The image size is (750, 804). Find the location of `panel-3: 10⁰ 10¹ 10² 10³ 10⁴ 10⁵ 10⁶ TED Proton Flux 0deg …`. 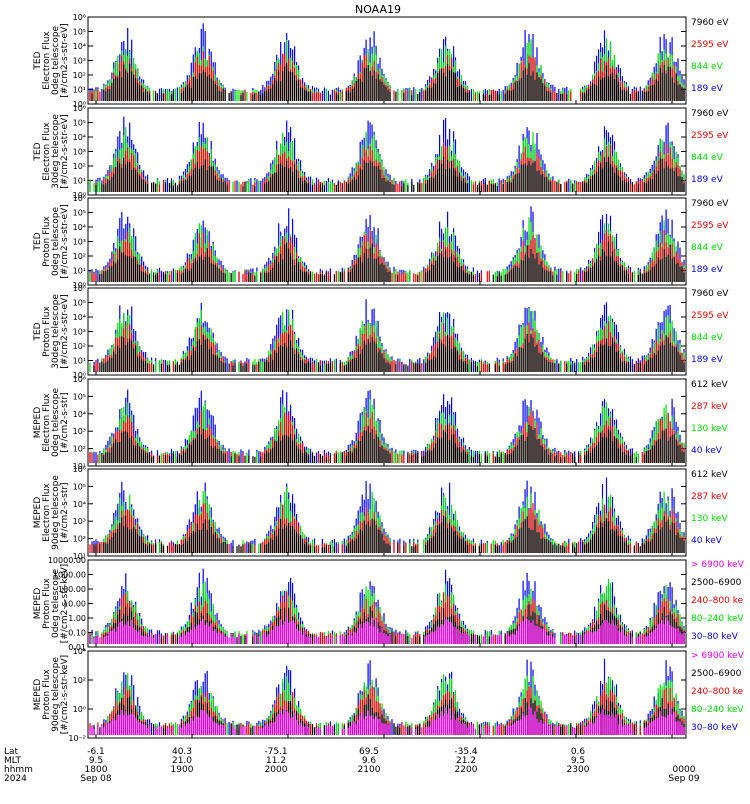

panel-3: 10⁰ 10¹ 10² 10³ 10⁴ 10⁵ 10⁶ TED Proton Flux 0deg … is located at coordinates (381, 242).